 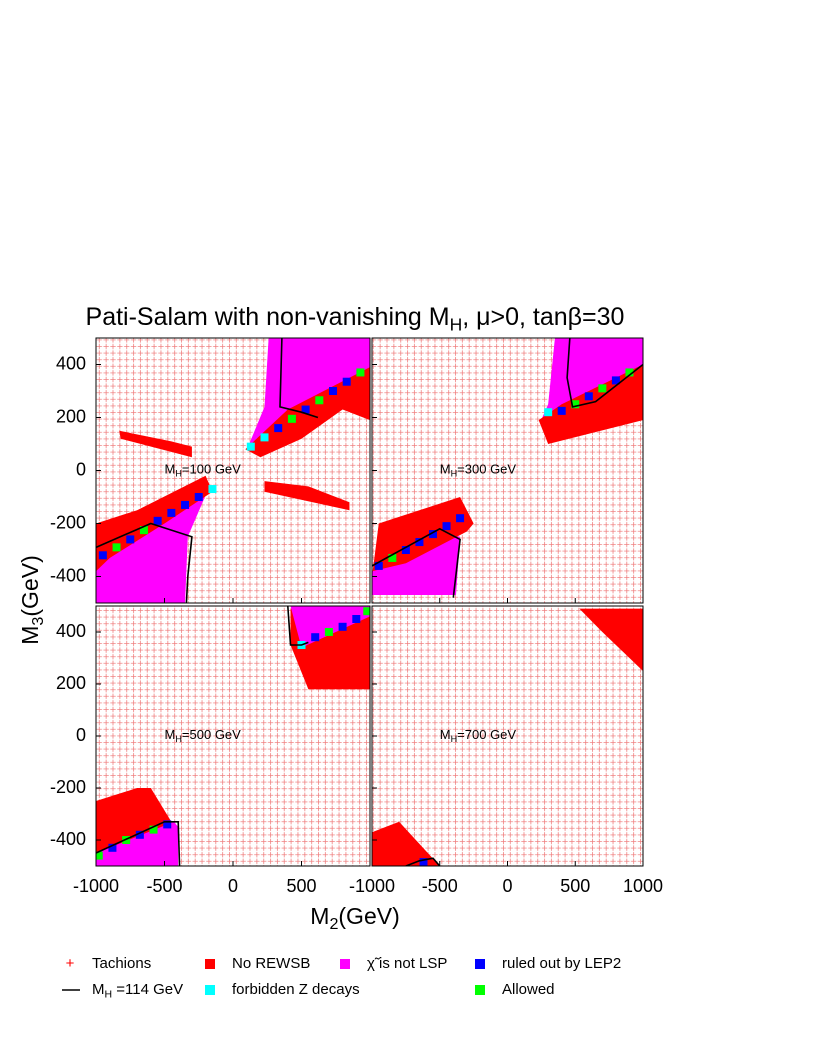 I want to click on legend-label: forbidden Z decays, so click(x=296, y=989).